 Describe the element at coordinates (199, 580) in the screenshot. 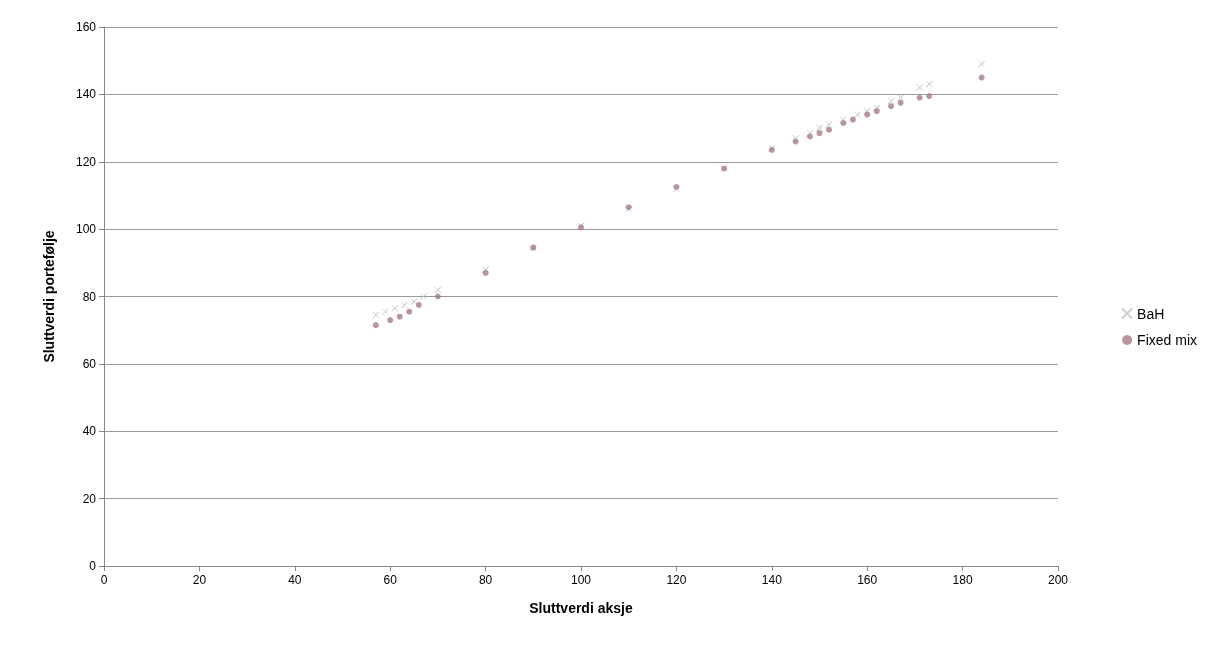

I see `x-tick-label: 20` at that location.